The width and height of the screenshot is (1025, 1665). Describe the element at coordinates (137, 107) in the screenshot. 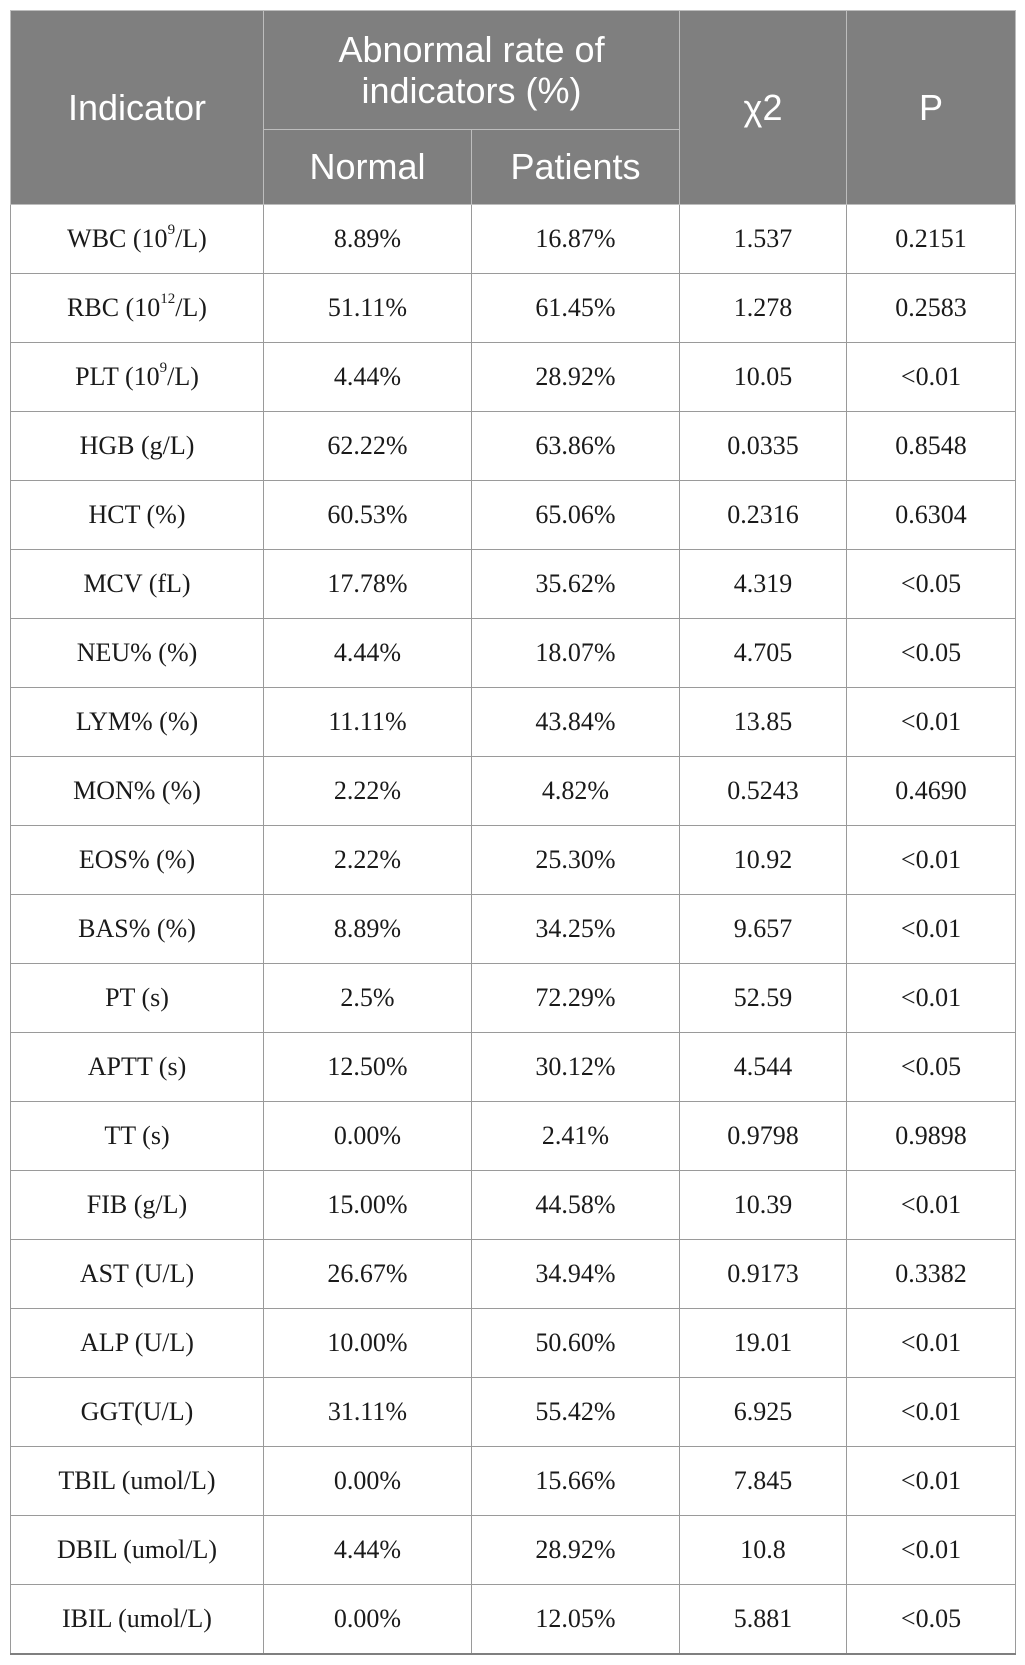

I see `header-indicator: Indicator` at that location.